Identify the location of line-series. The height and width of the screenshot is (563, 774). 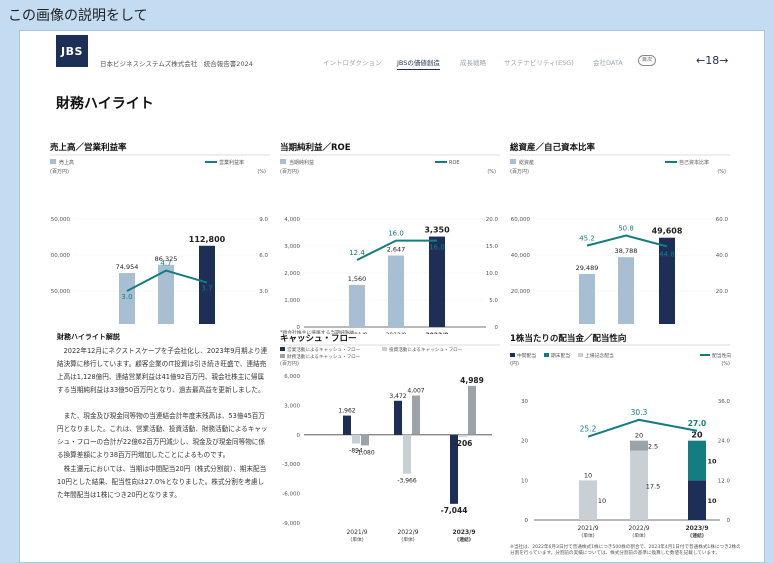
(396, 250).